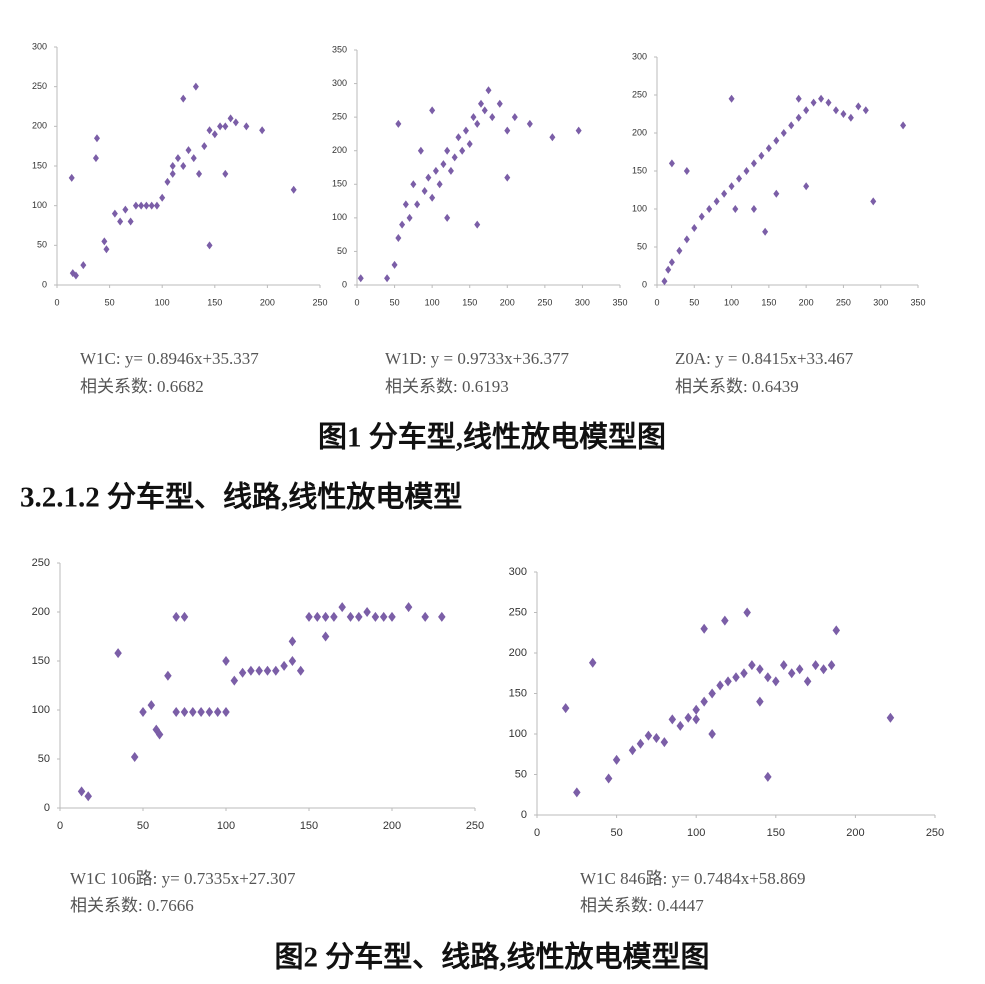  I want to click on annotation: W1C 106路: y= 0.7335x+27.307, so click(183, 878).